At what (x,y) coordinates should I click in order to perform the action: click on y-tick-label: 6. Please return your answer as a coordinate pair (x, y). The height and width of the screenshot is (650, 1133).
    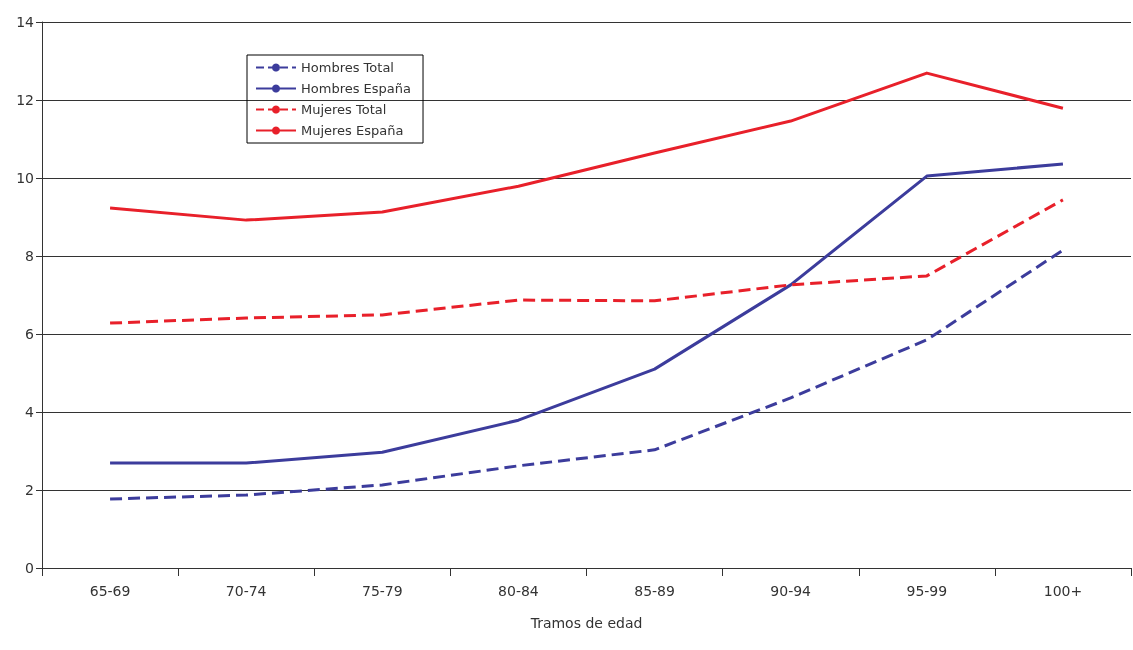
    Looking at the image, I should click on (30, 334).